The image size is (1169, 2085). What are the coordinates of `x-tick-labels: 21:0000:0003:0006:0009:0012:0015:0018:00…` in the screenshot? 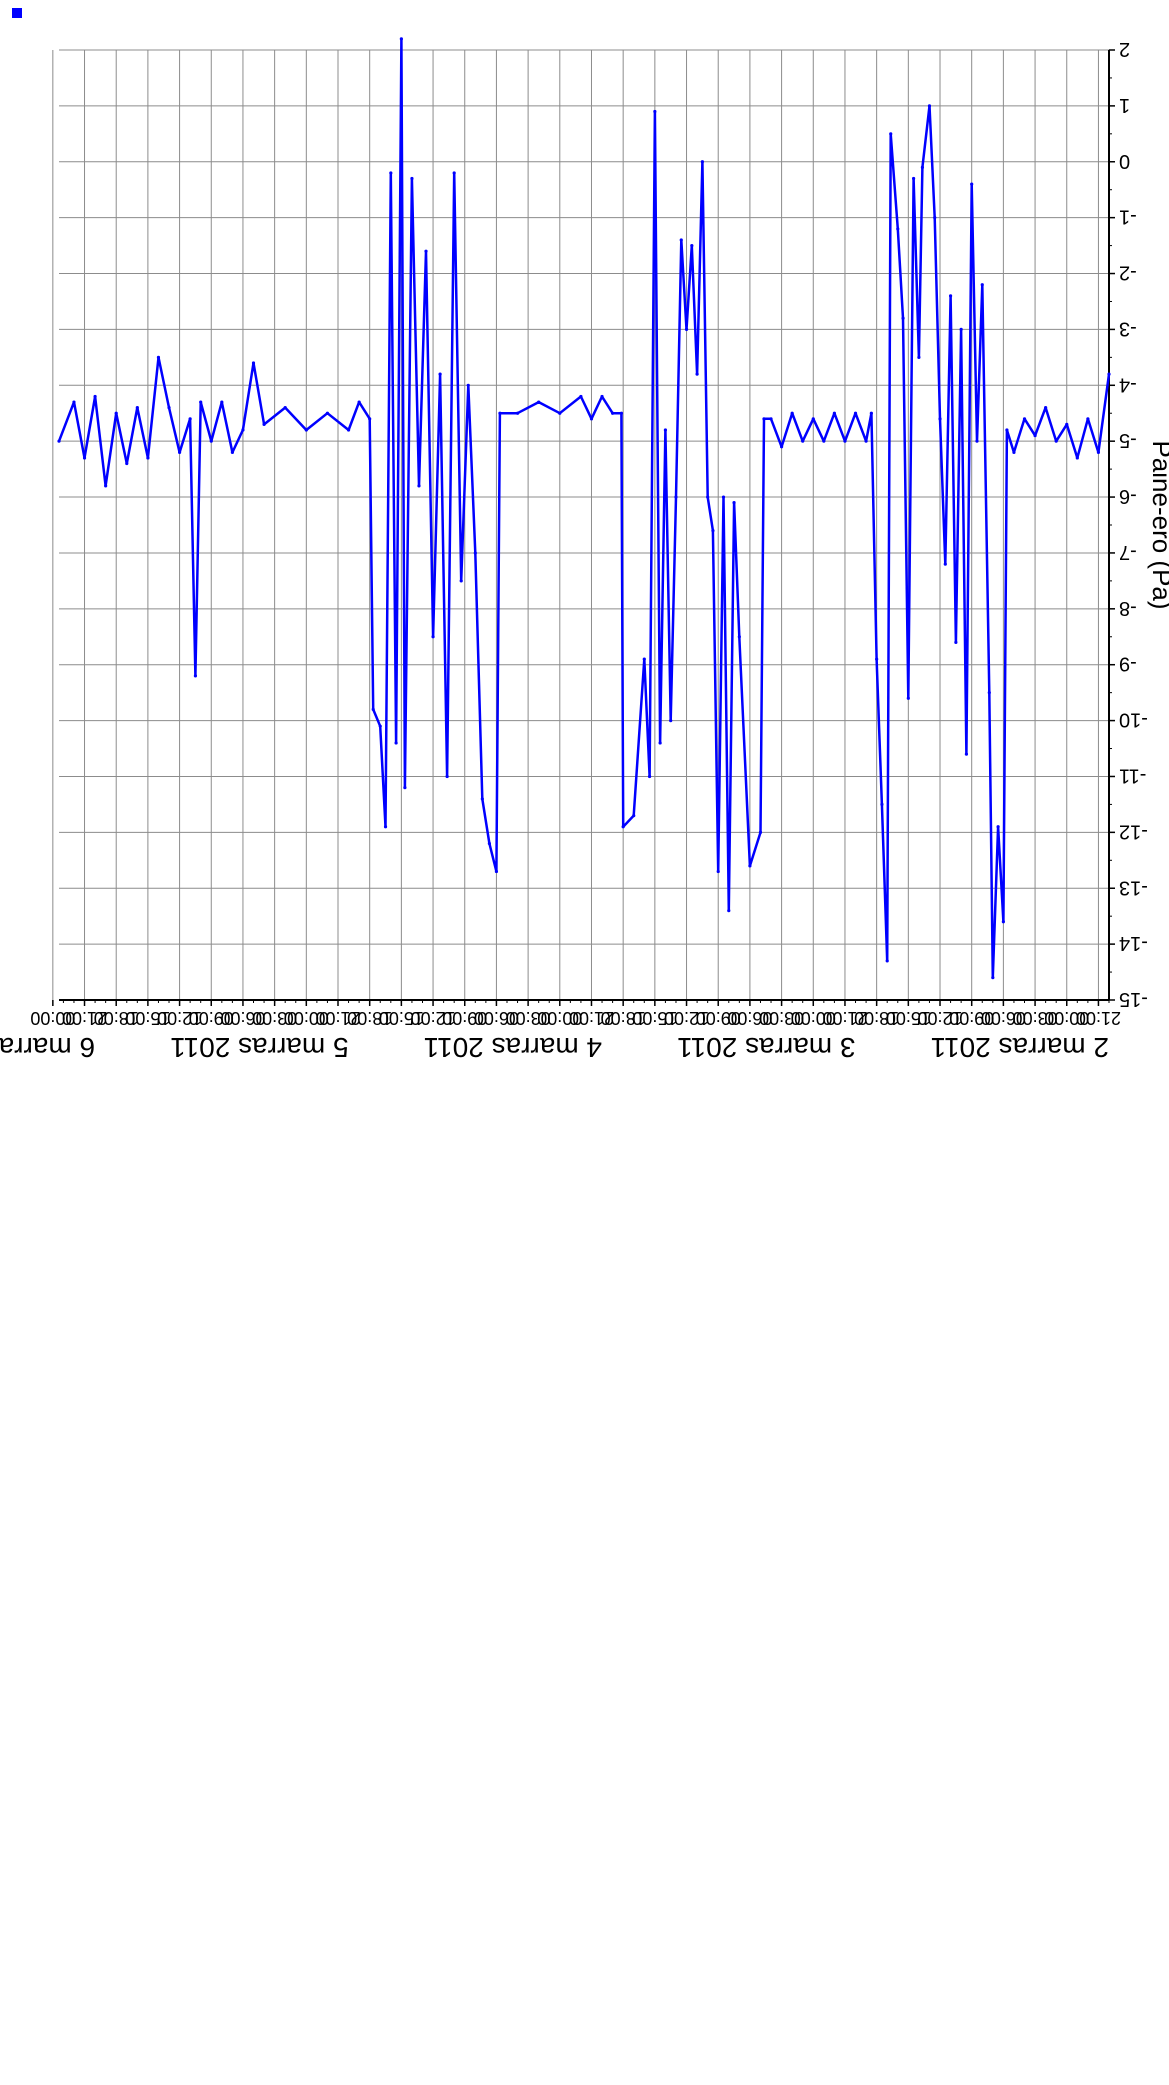 It's located at (575, 1018).